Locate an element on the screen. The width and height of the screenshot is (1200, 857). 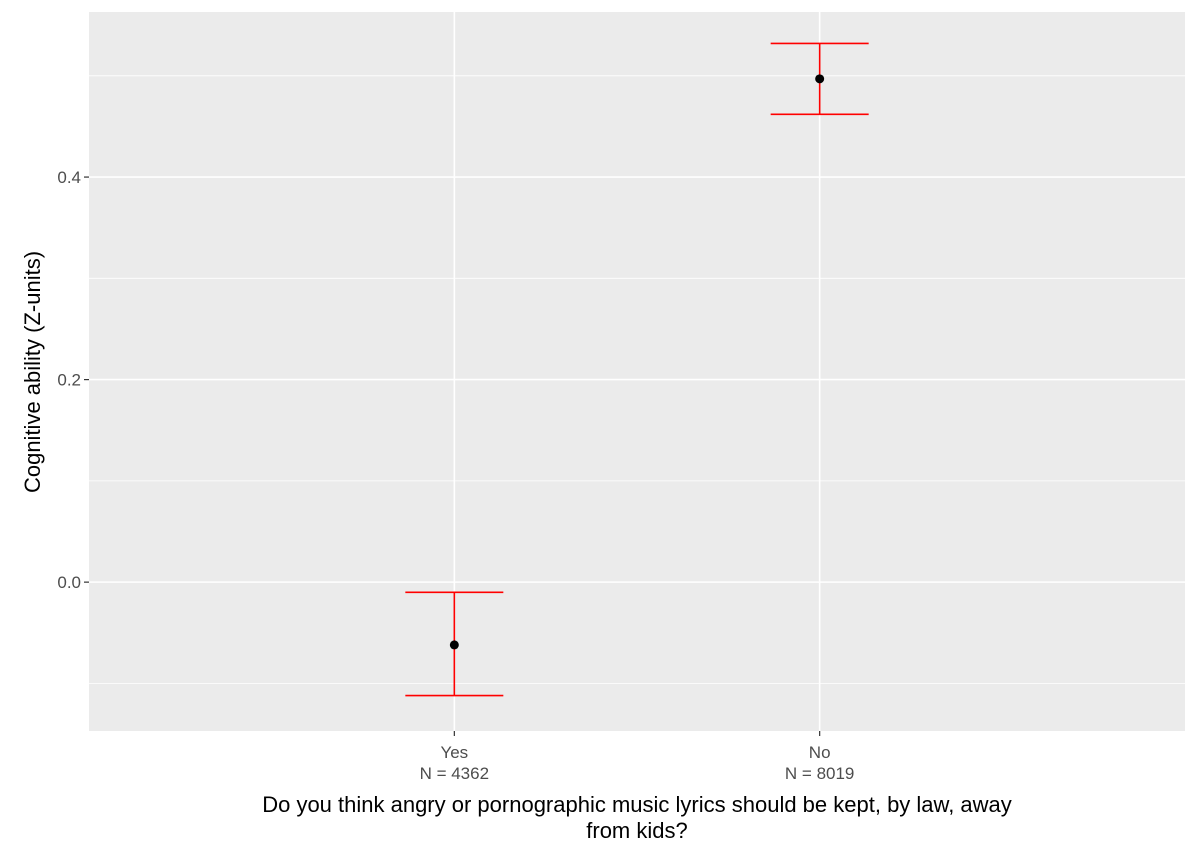
y-tick-label: 0.4 is located at coordinates (69, 177).